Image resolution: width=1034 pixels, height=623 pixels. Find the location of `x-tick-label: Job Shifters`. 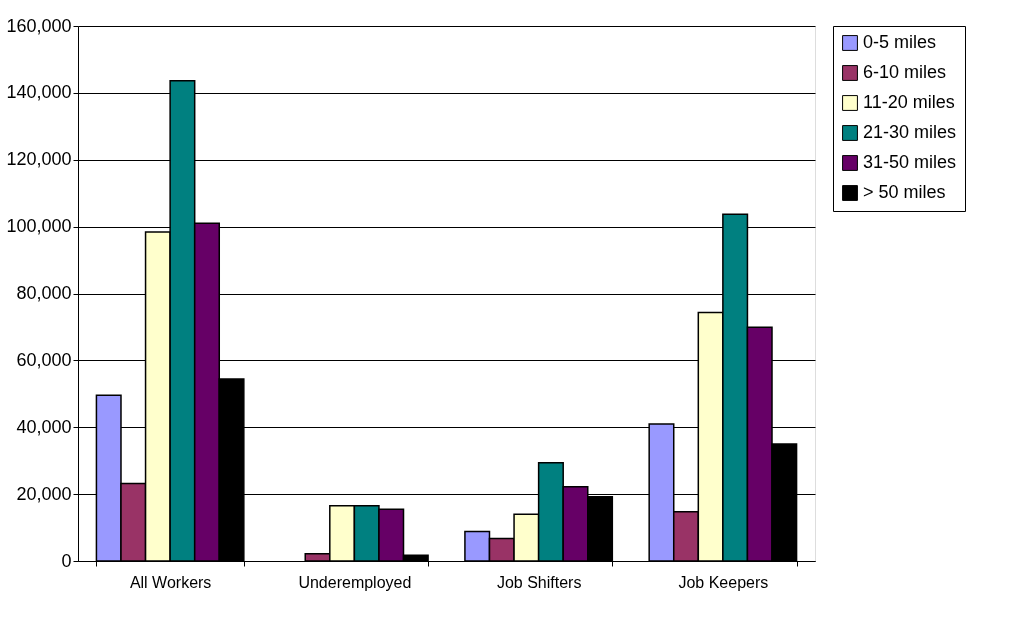

x-tick-label: Job Shifters is located at coordinates (539, 582).